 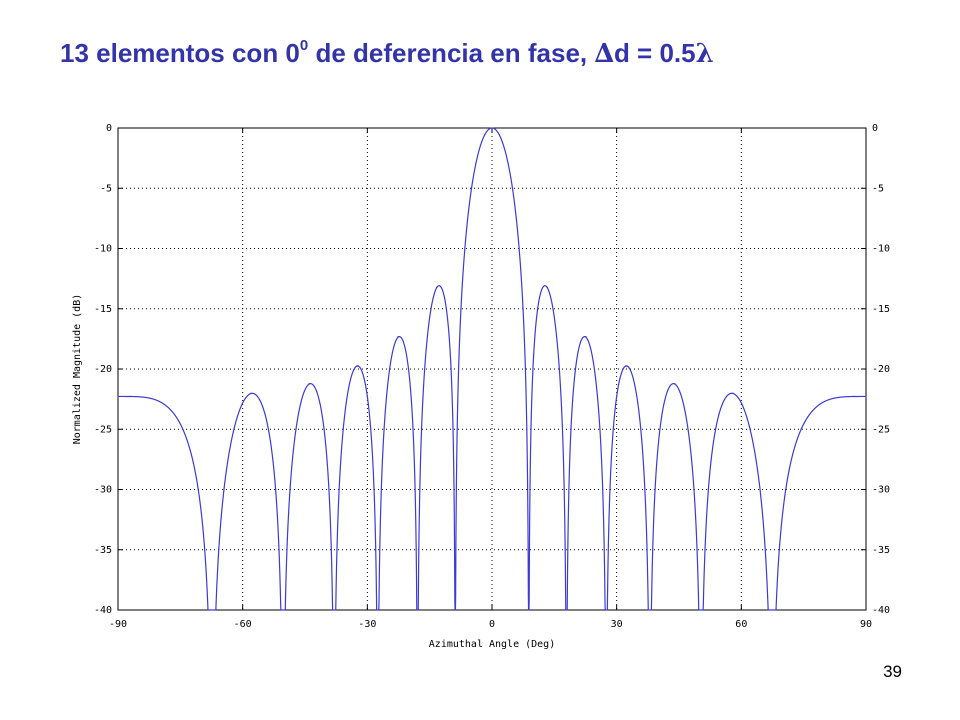 What do you see at coordinates (103, 550) in the screenshot?
I see `y-tick-label-left: -35` at bounding box center [103, 550].